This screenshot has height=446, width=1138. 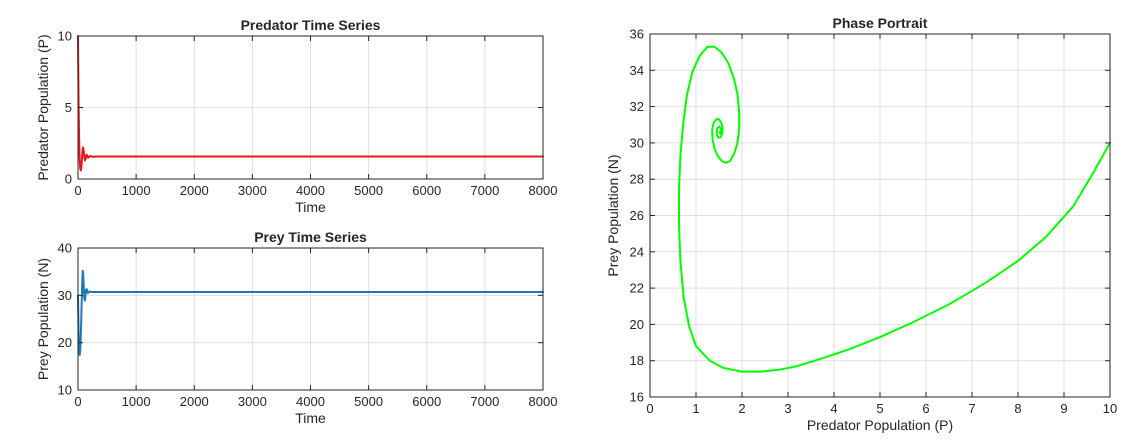 I want to click on x-tick-label: 3, so click(x=787, y=408).